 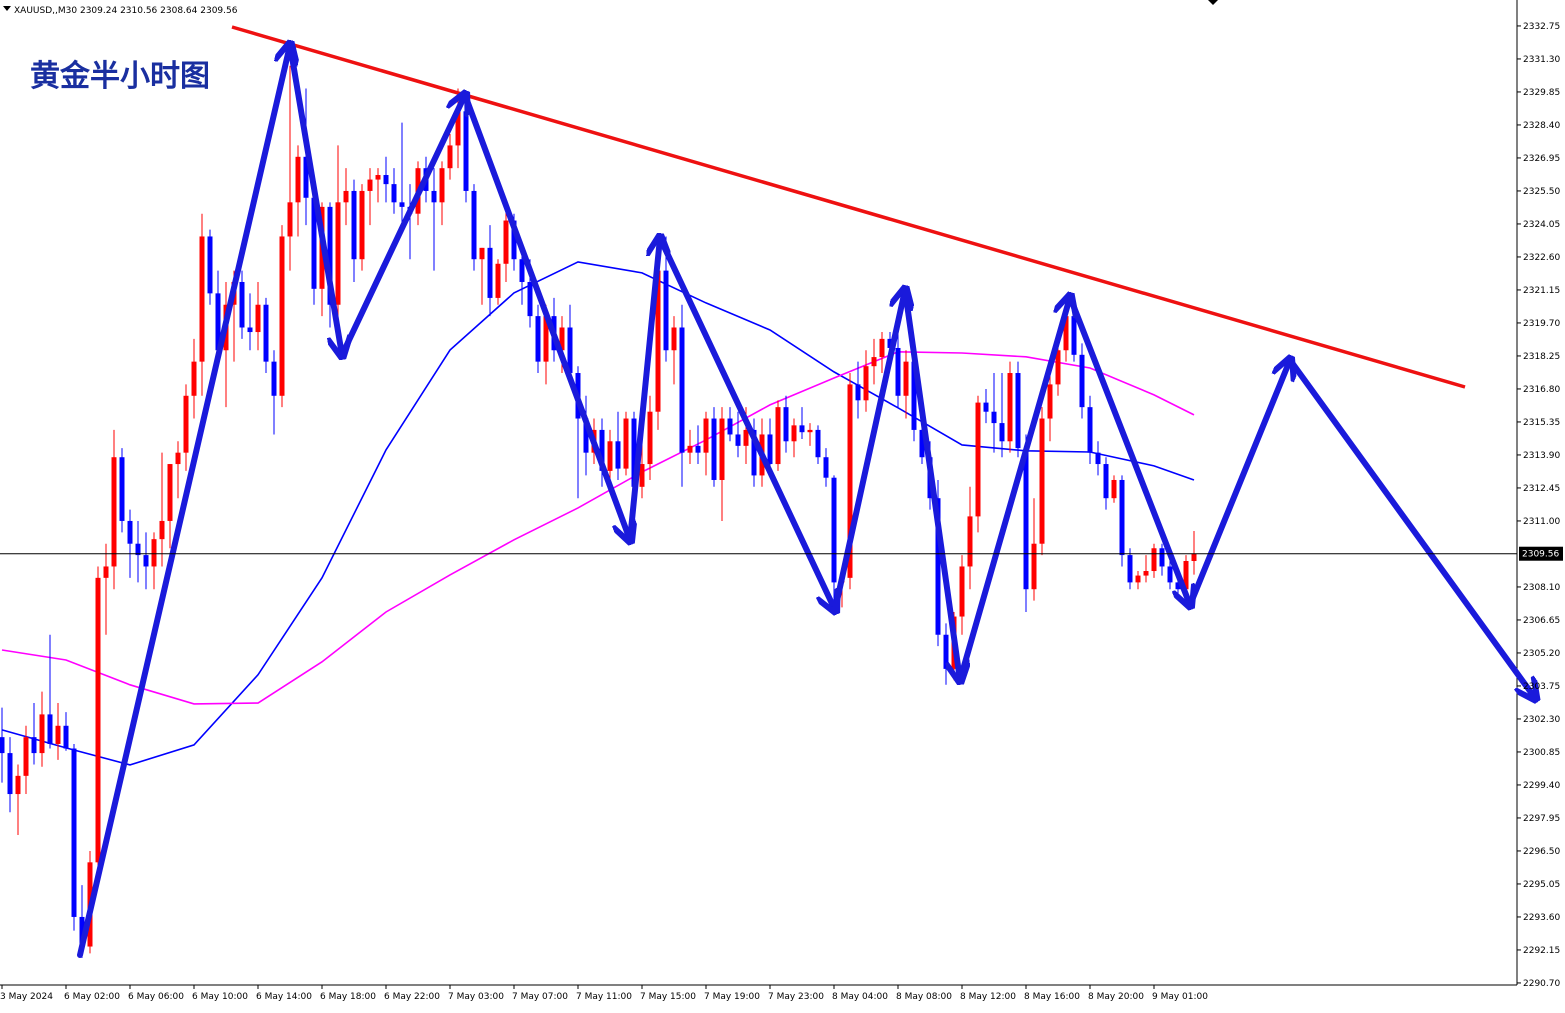 I want to click on x-tick-label: 8 May 08:00, so click(x=924, y=997).